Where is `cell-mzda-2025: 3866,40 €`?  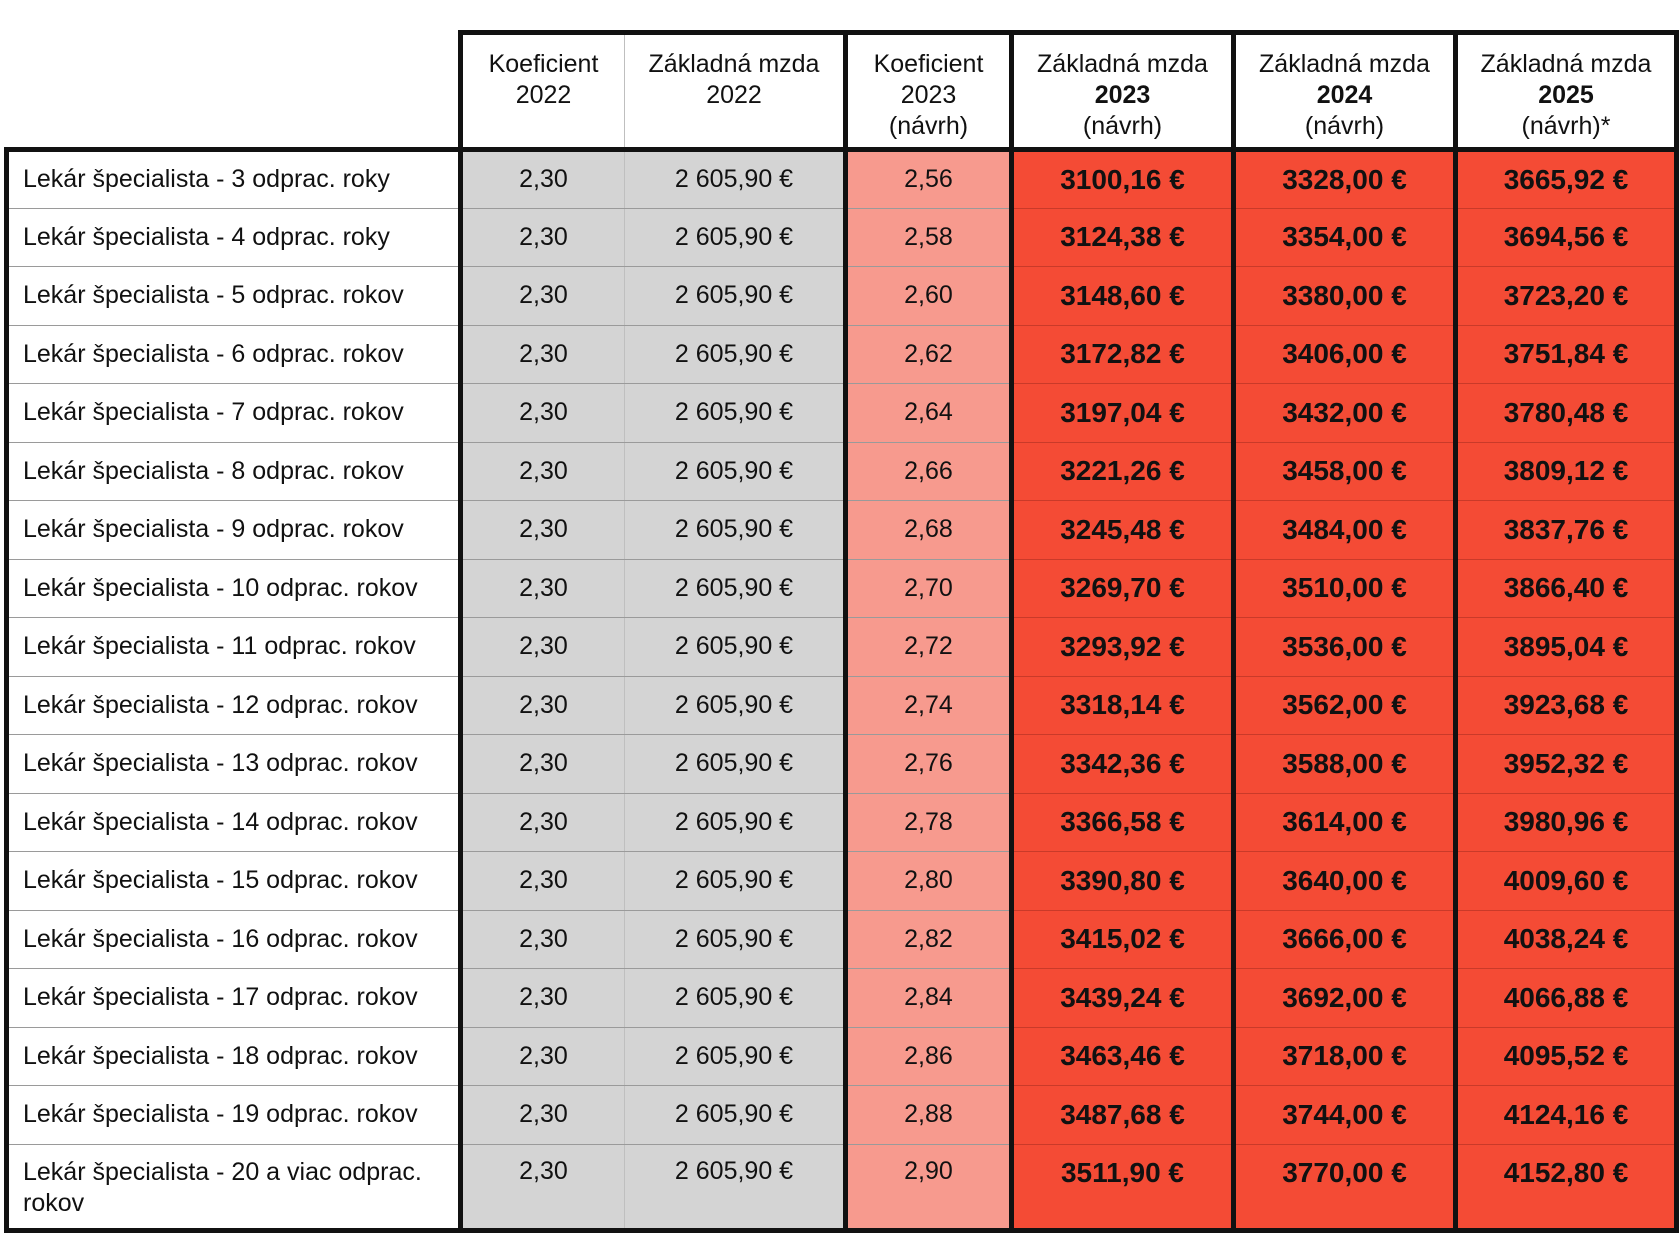 cell-mzda-2025: 3866,40 € is located at coordinates (1566, 588).